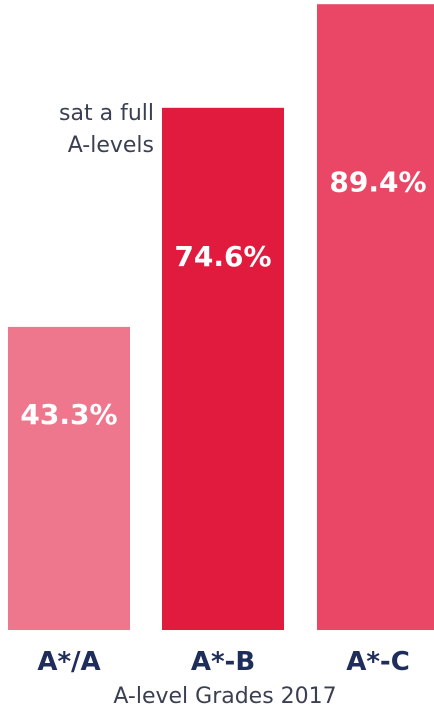 The image size is (434, 711). Describe the element at coordinates (68, 662) in the screenshot. I see `category-label-1: A*/A` at that location.